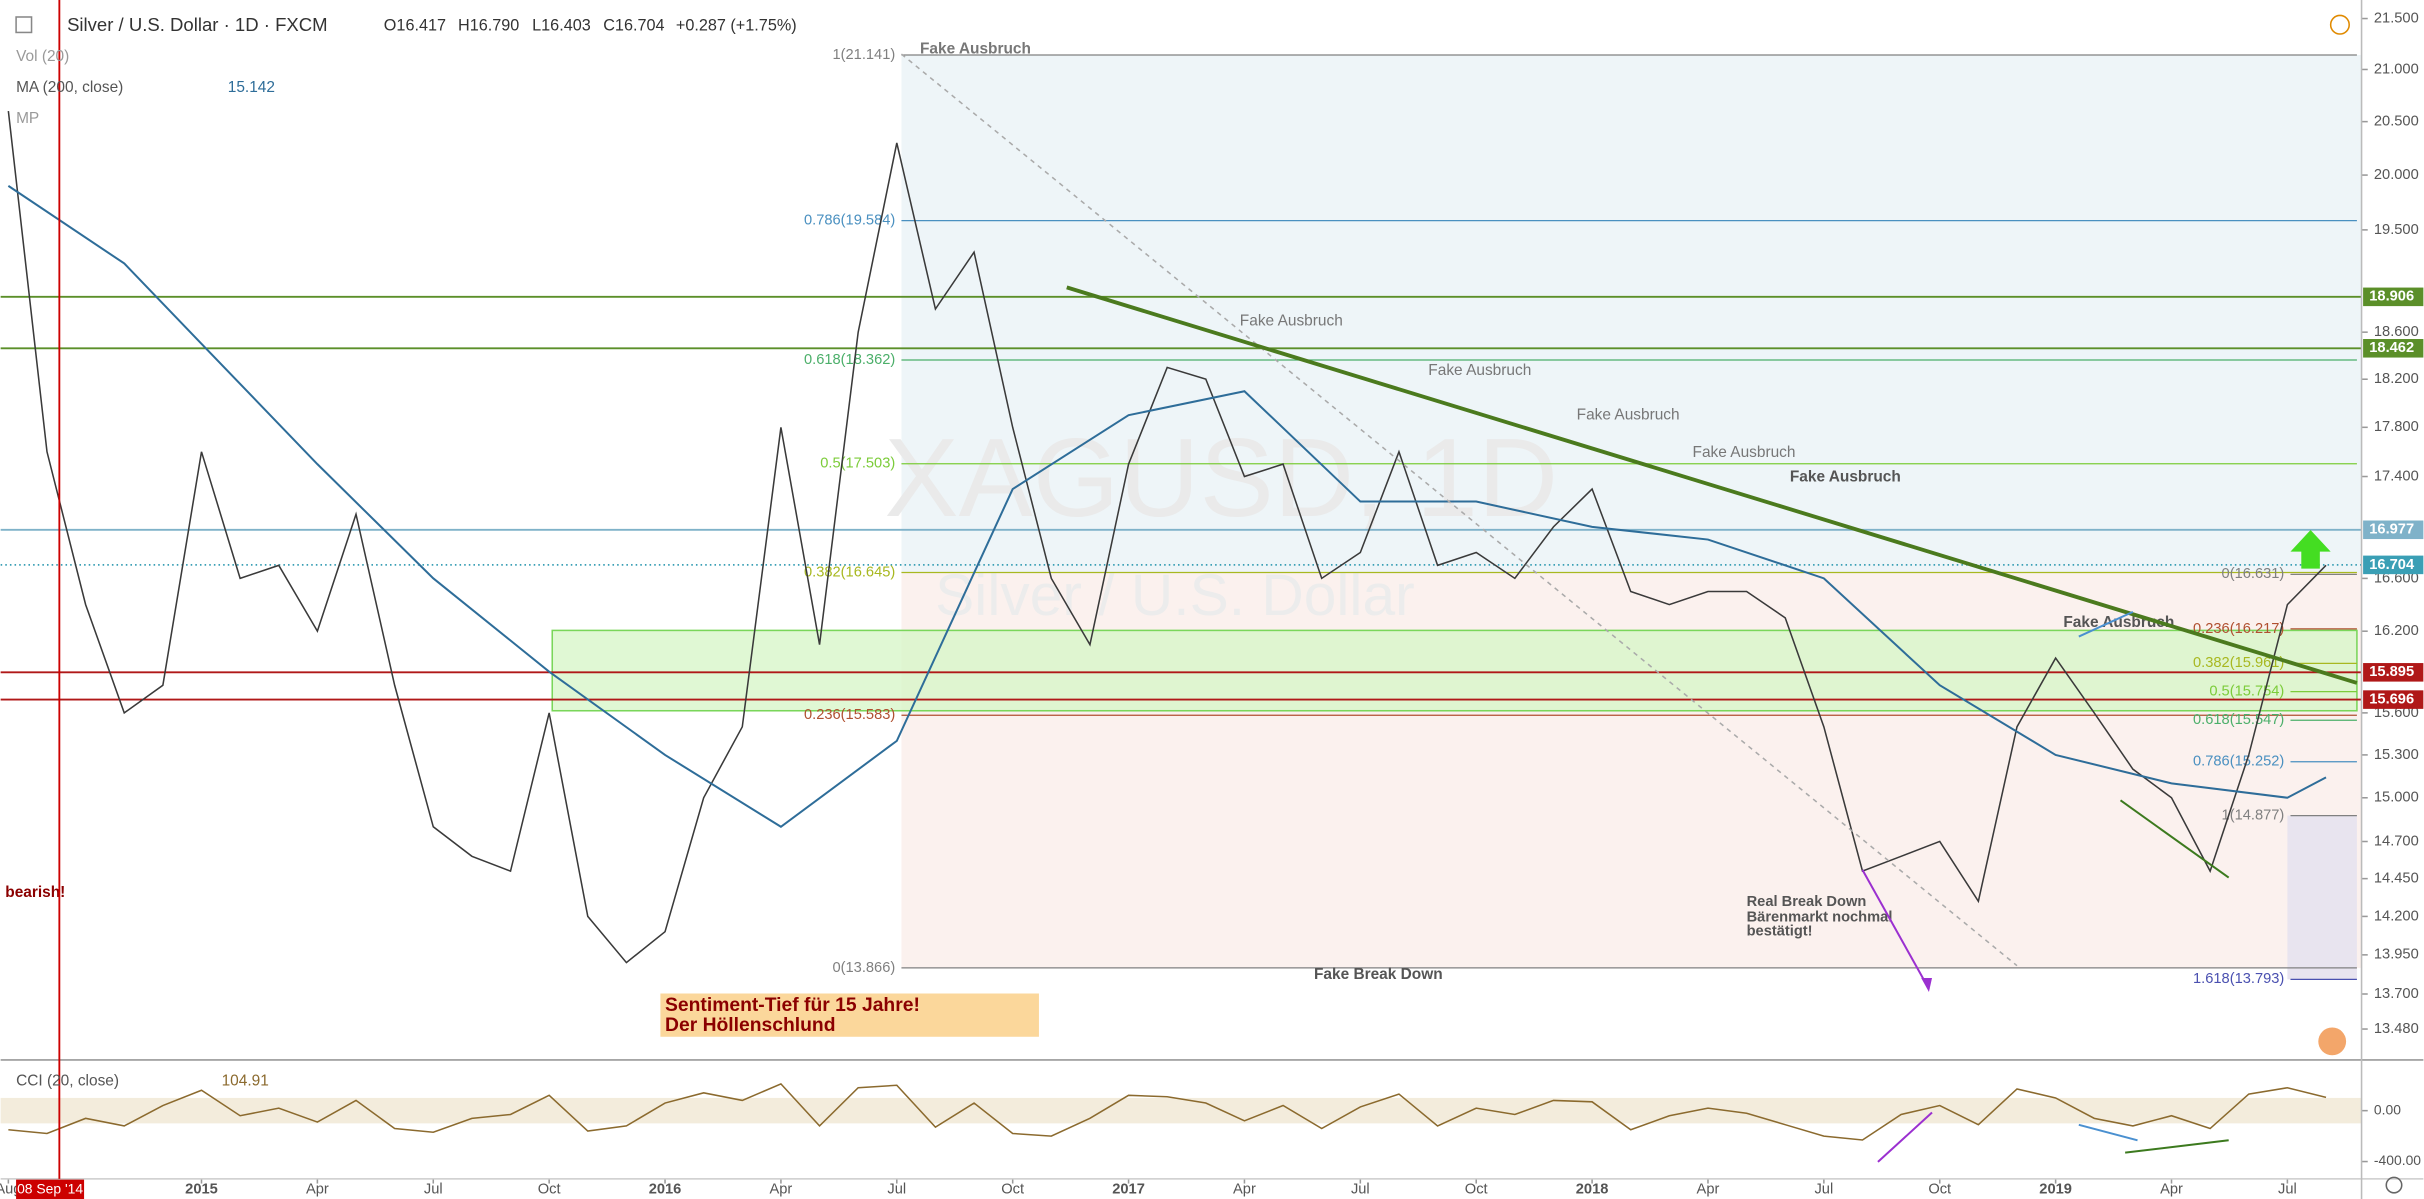 The height and width of the screenshot is (1199, 2424). I want to click on cci-tick-label: -400.00, so click(2397, 1160).